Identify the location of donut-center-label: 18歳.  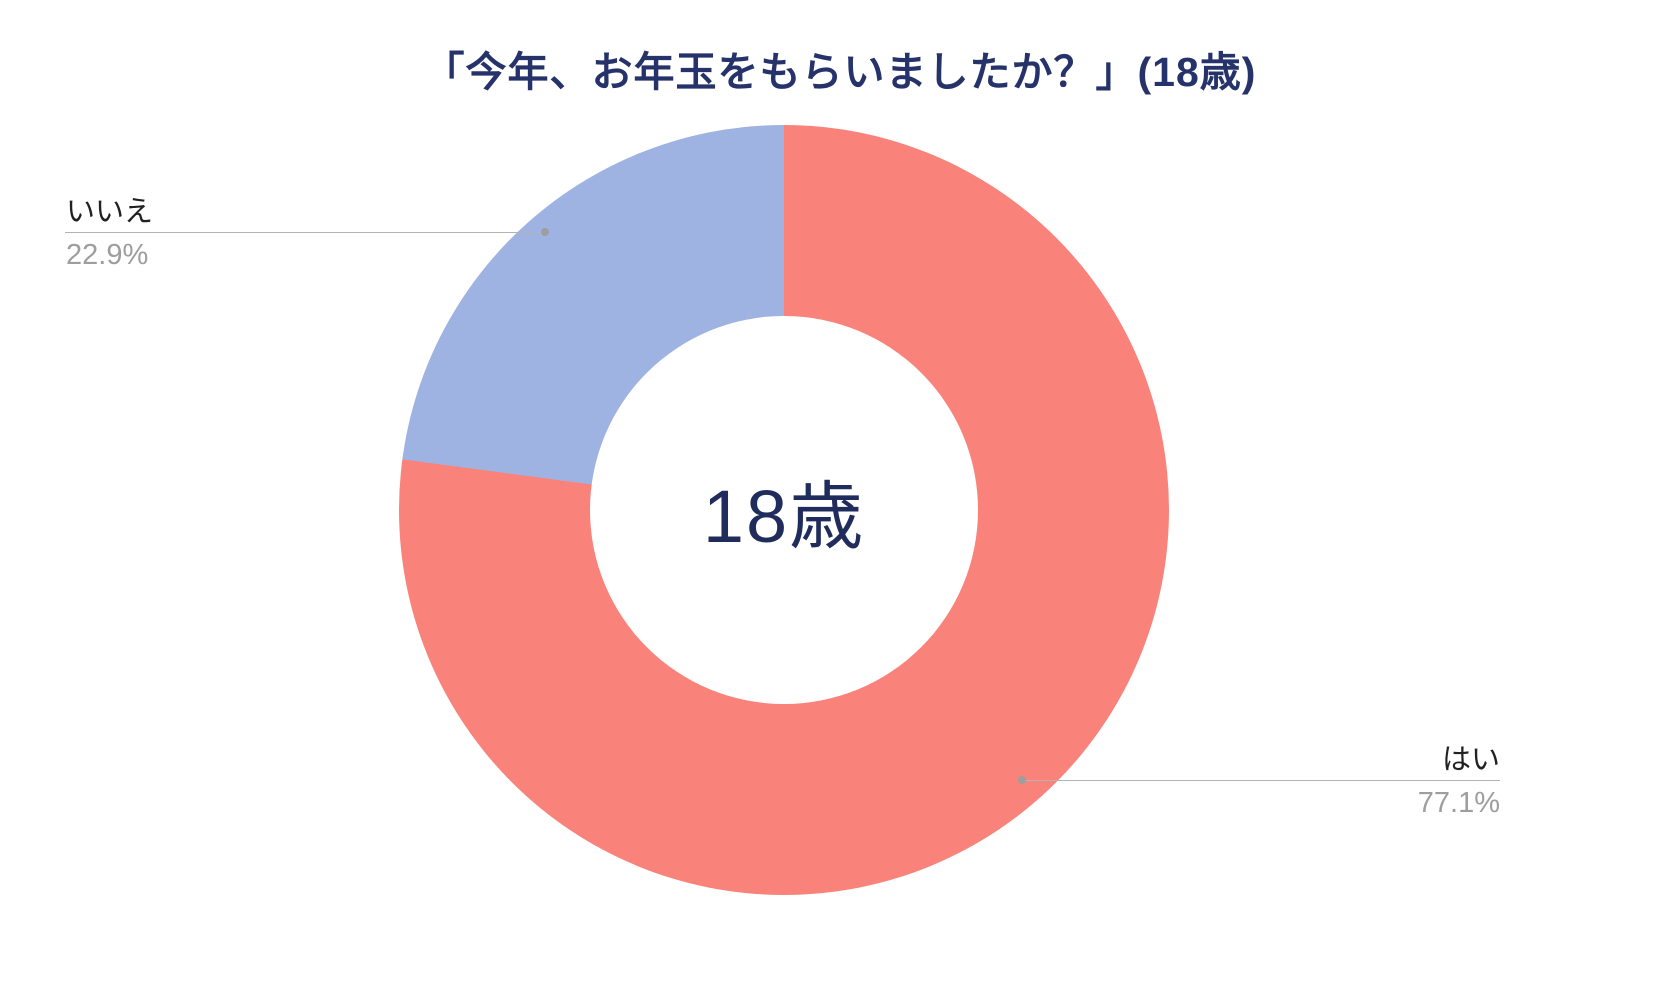
(784, 516).